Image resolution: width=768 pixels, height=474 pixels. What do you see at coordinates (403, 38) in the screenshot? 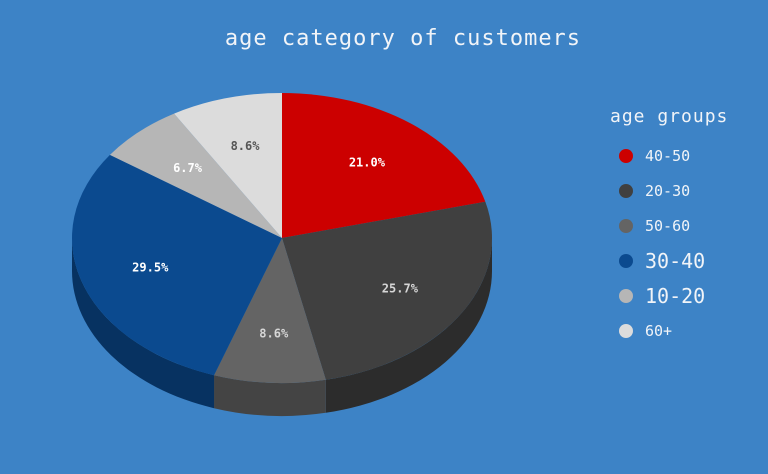
I see `chart-title: age category of customers` at bounding box center [403, 38].